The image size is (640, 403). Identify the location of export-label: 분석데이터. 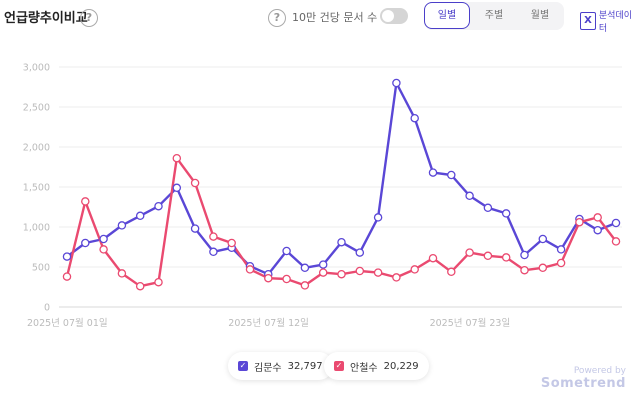
(615, 22).